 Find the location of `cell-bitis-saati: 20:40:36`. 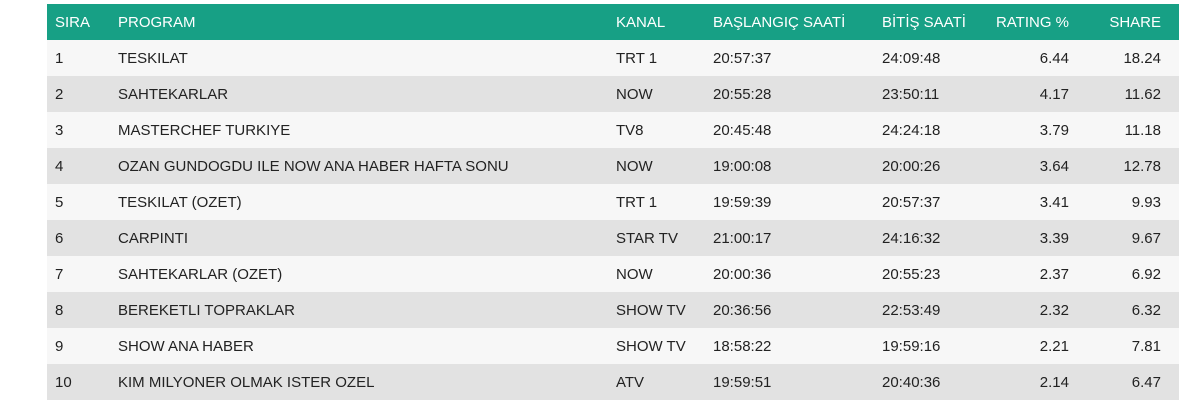

cell-bitis-saati: 20:40:36 is located at coordinates (911, 382).